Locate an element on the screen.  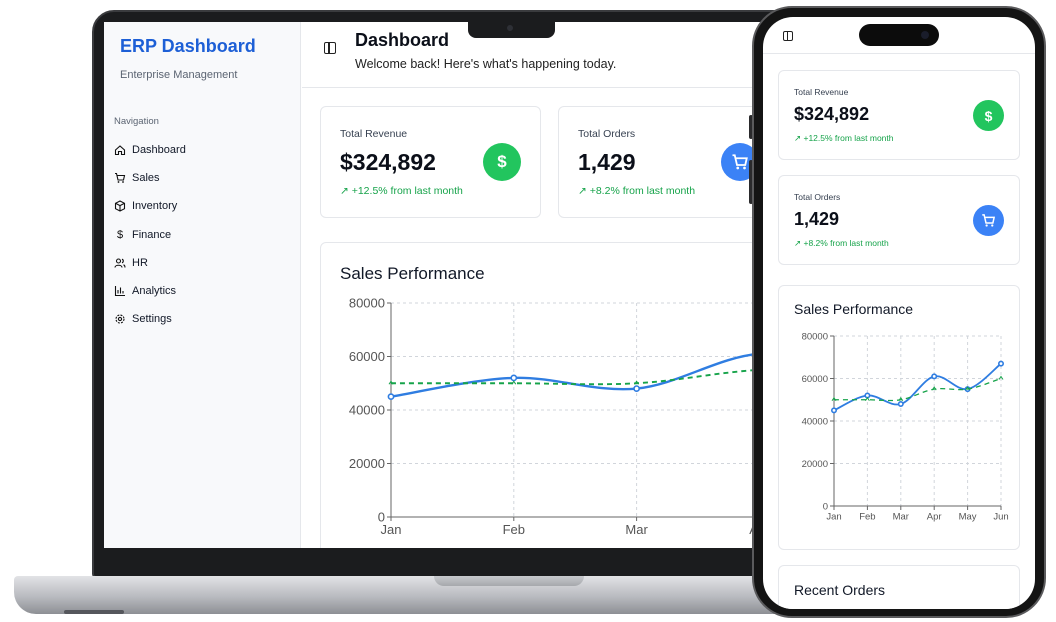
laptop-base is located at coordinates (444, 595).